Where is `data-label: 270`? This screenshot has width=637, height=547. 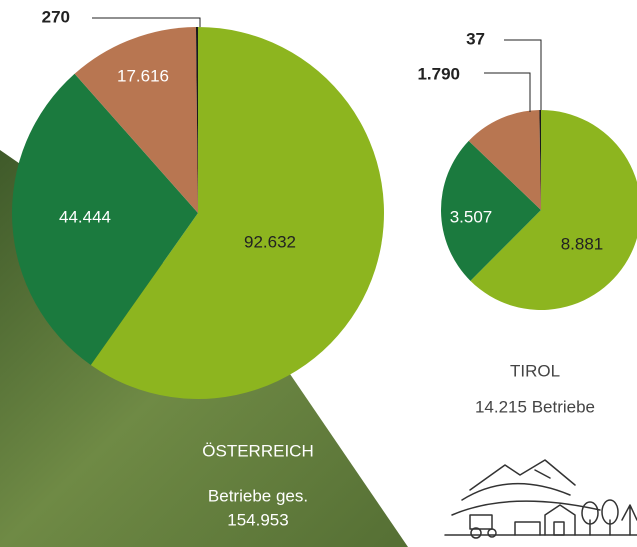 data-label: 270 is located at coordinates (56, 16).